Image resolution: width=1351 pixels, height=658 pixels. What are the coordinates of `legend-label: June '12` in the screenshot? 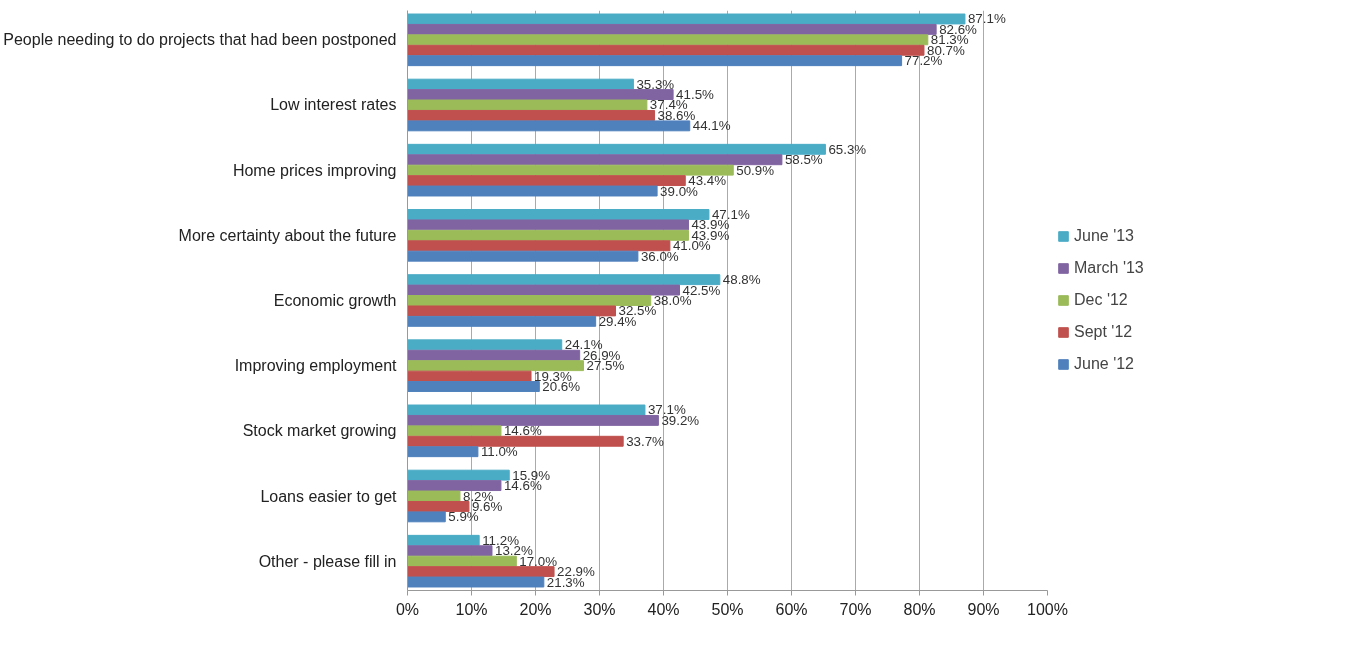 It's located at (1104, 364).